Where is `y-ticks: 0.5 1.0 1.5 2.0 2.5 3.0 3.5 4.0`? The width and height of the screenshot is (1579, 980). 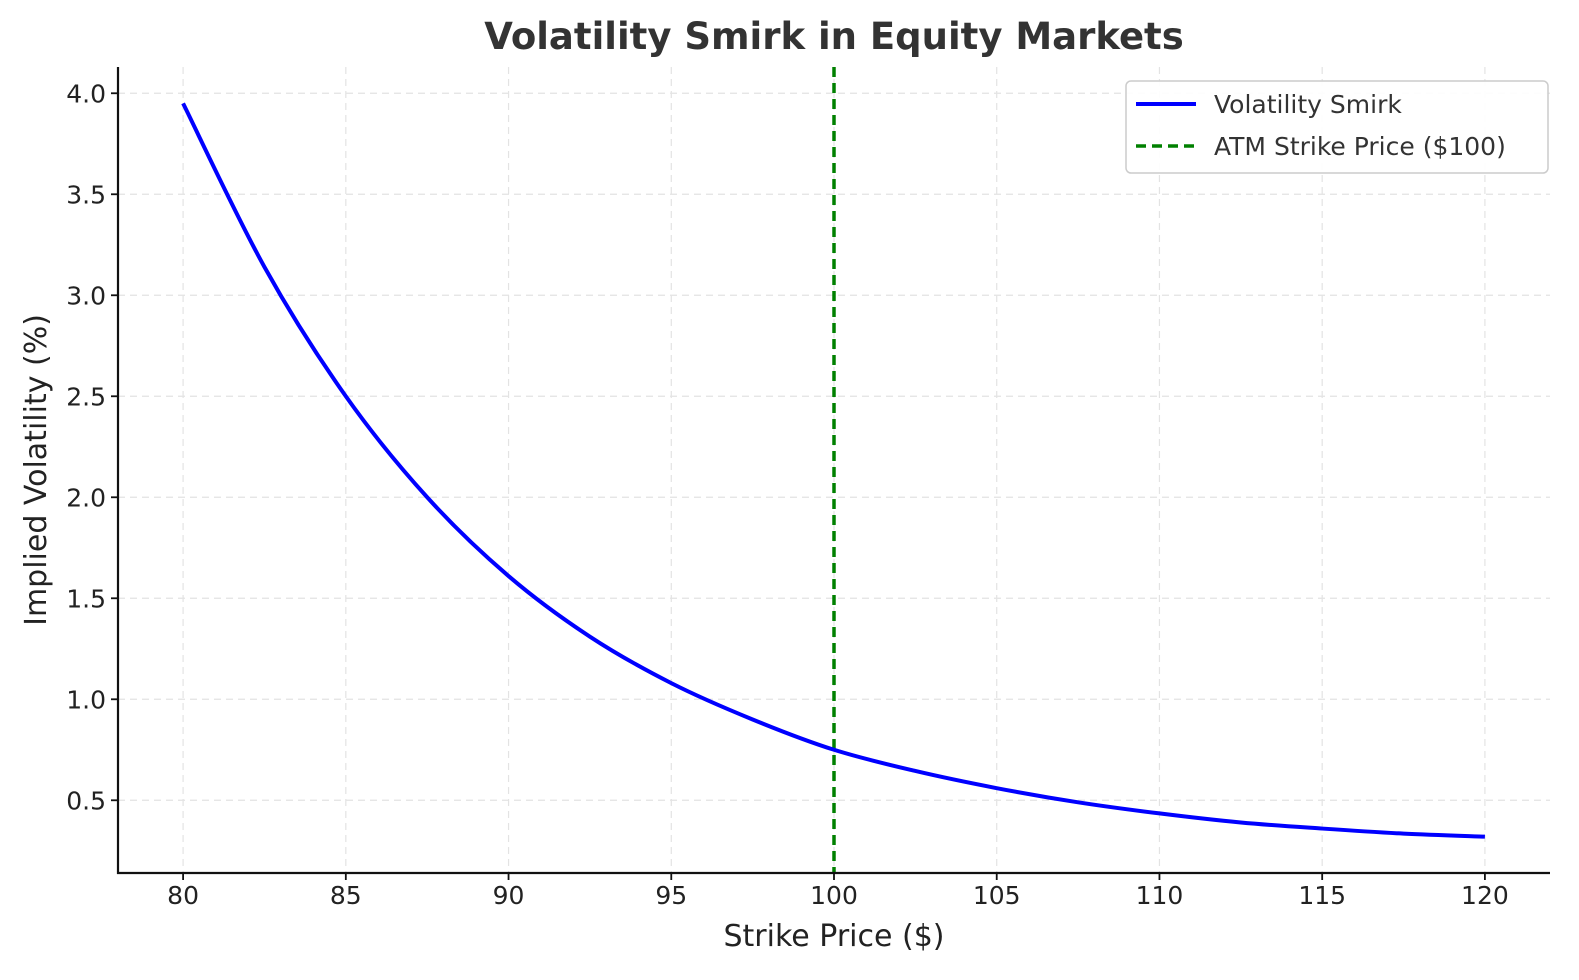
y-ticks: 0.5 1.0 1.5 2.0 2.5 3.0 3.5 4.0 is located at coordinates (92, 447).